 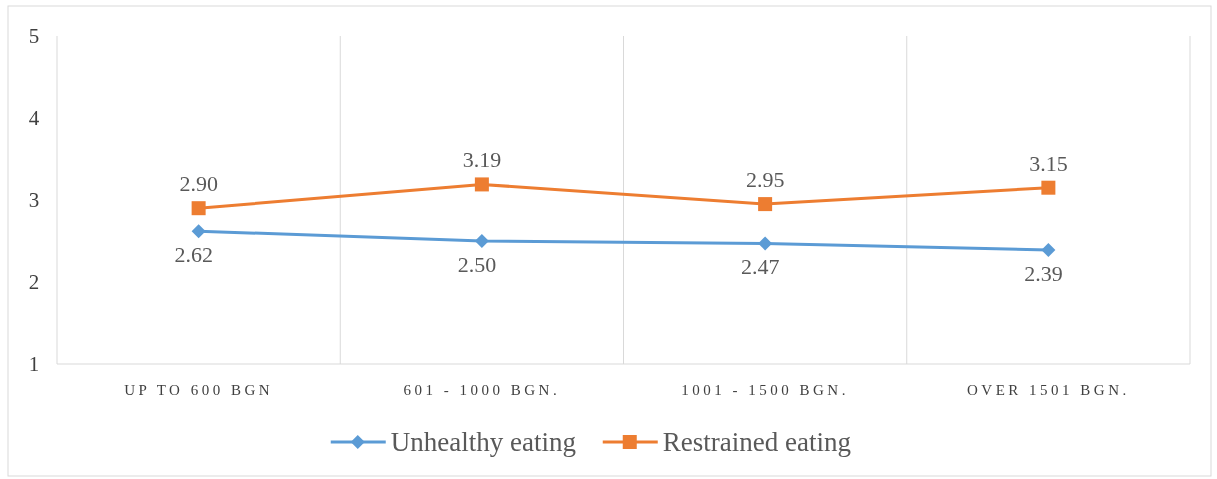 I want to click on data-label: 2.50, so click(x=477, y=264).